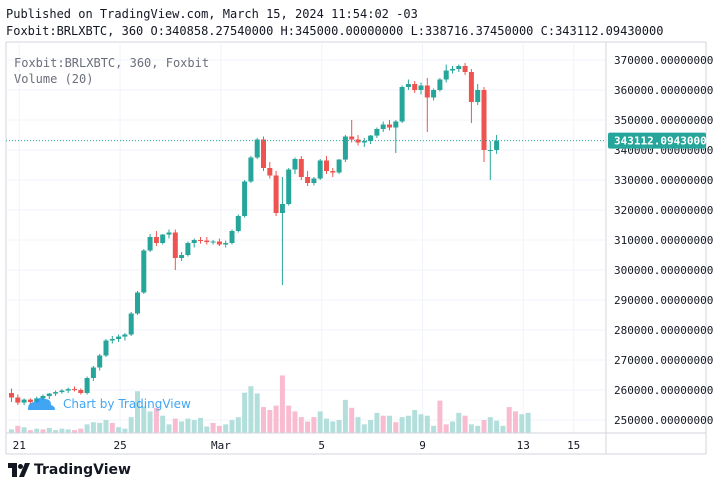 The height and width of the screenshot is (491, 714). Describe the element at coordinates (663, 270) in the screenshot. I see `y-tick-label: 300000.00000000` at that location.